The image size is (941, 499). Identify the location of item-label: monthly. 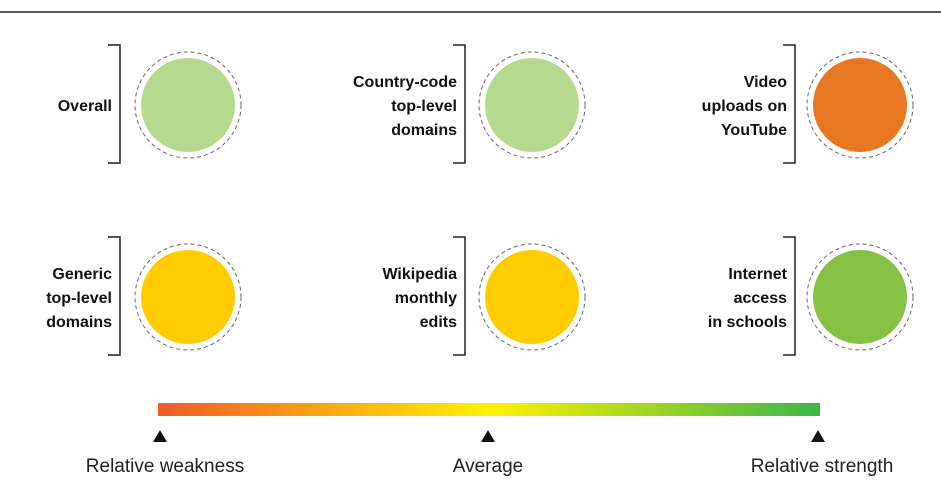
(426, 298).